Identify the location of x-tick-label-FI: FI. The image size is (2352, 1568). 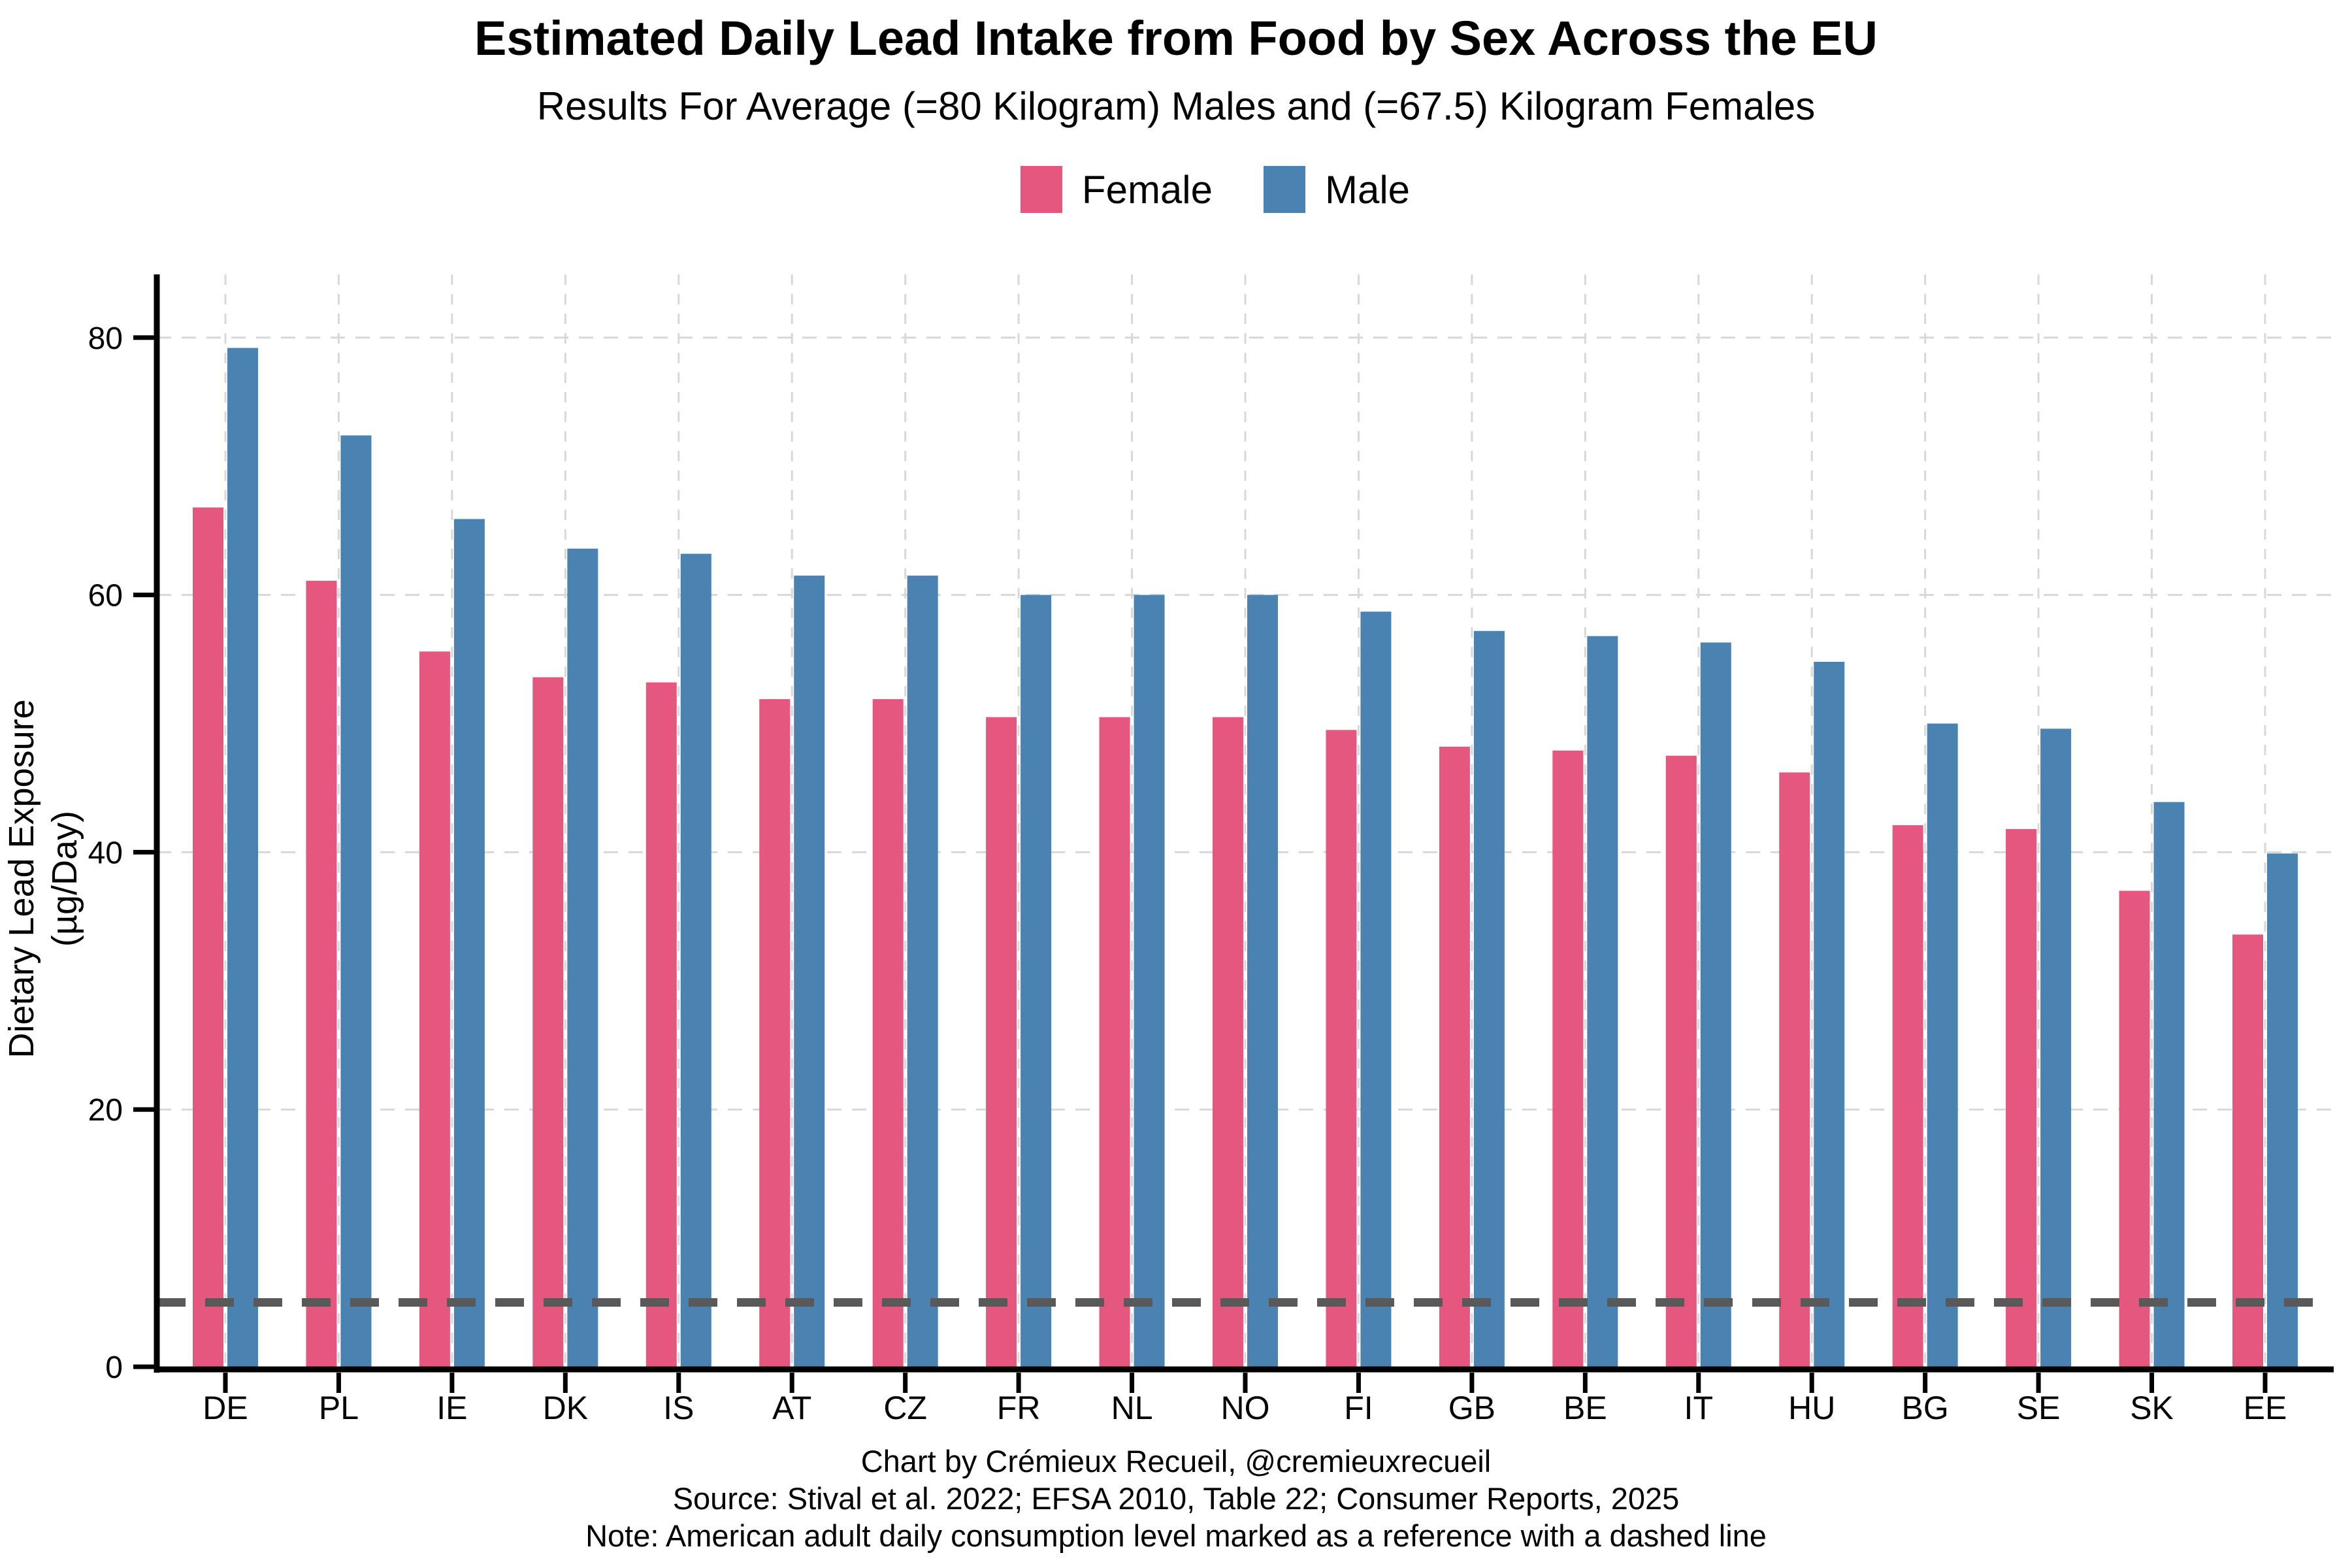
(1358, 1408).